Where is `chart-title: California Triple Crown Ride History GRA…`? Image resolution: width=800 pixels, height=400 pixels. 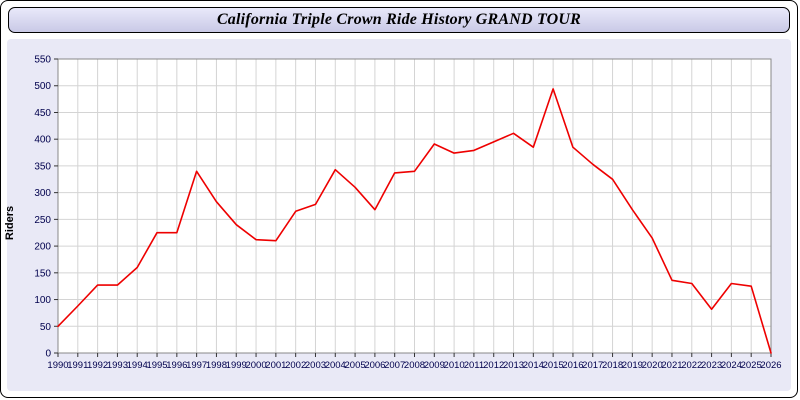 chart-title: California Triple Crown Ride History GRA… is located at coordinates (399, 19).